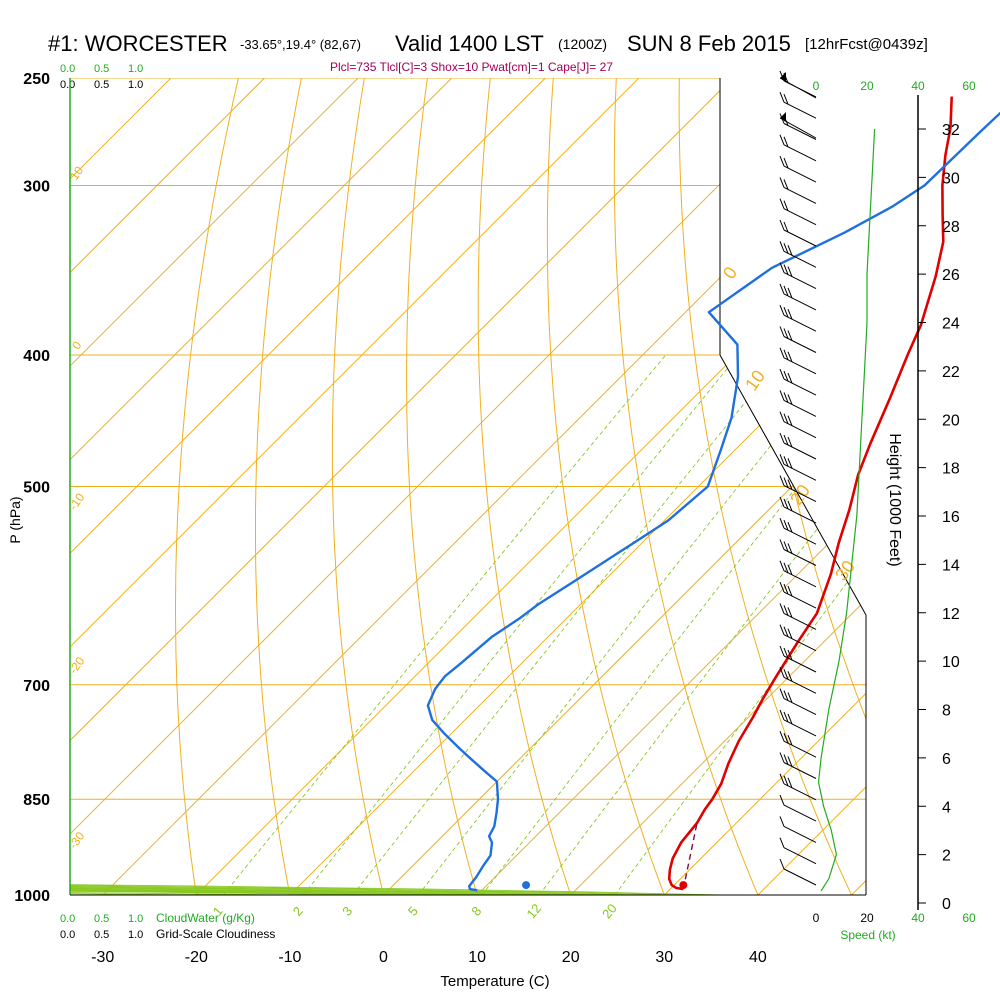  I want to click on height-tick-6: 6, so click(946, 759).